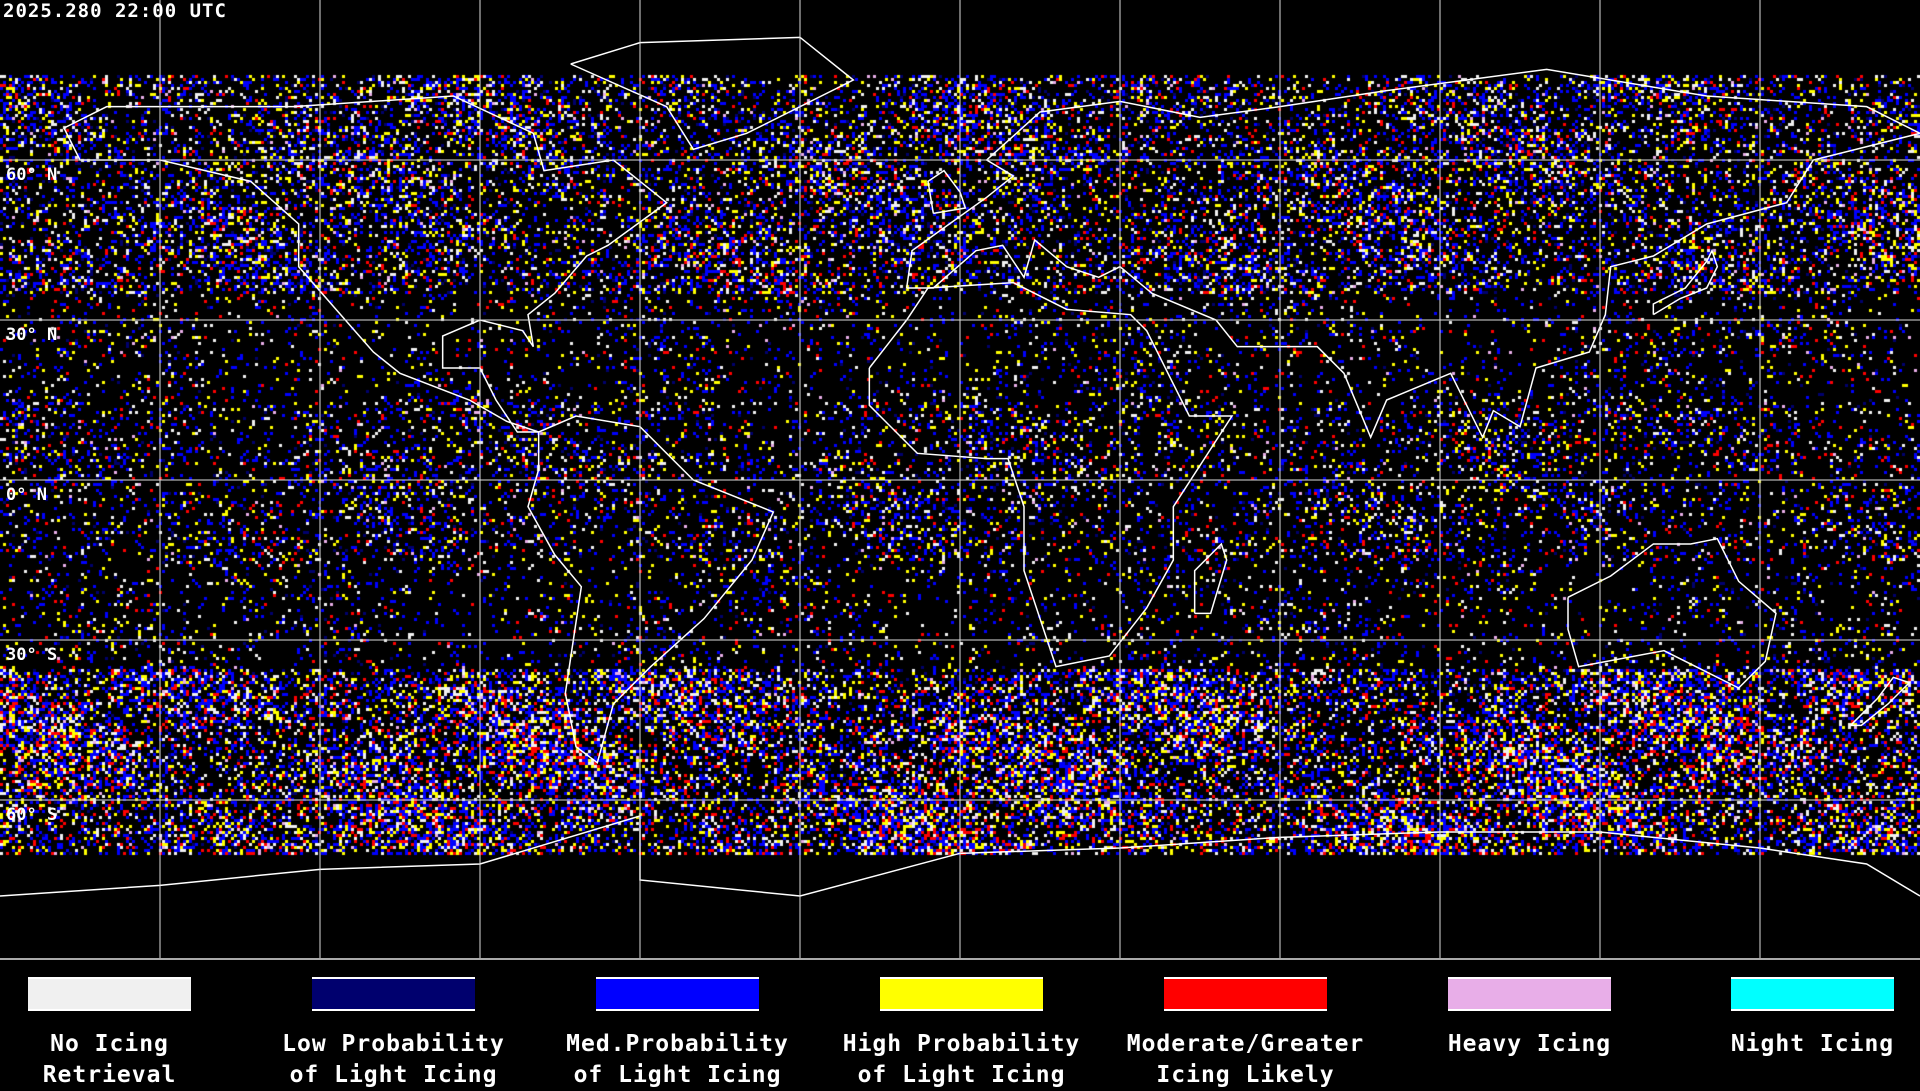  Describe the element at coordinates (1672, 613) in the screenshot. I see `coastline-australia` at that location.